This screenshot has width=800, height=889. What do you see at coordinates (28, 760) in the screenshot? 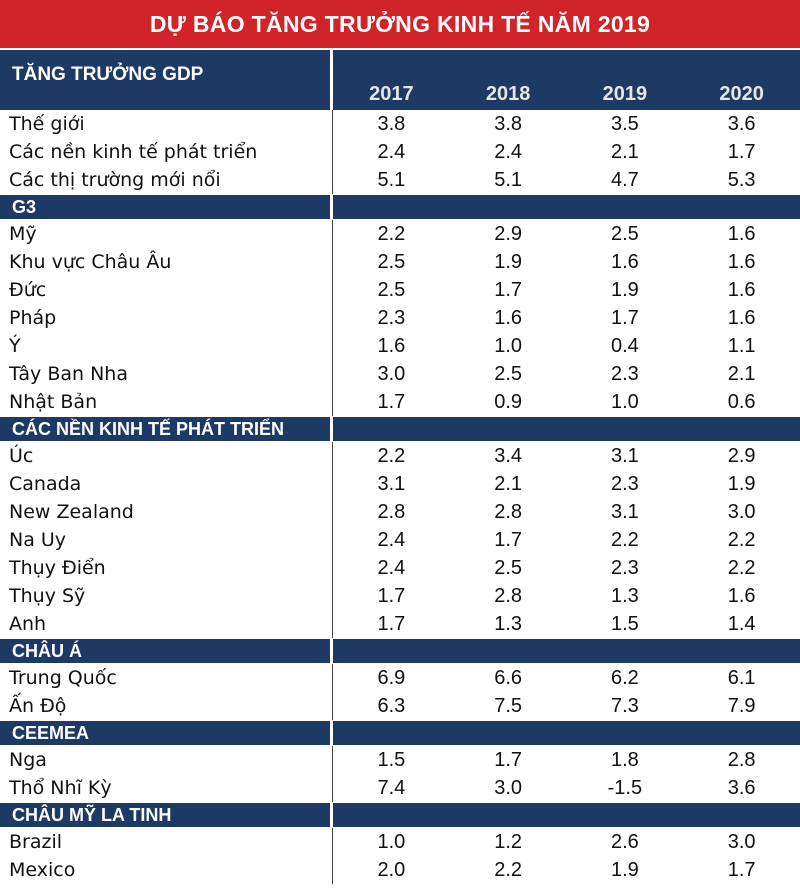
I see `row-label: Nga` at bounding box center [28, 760].